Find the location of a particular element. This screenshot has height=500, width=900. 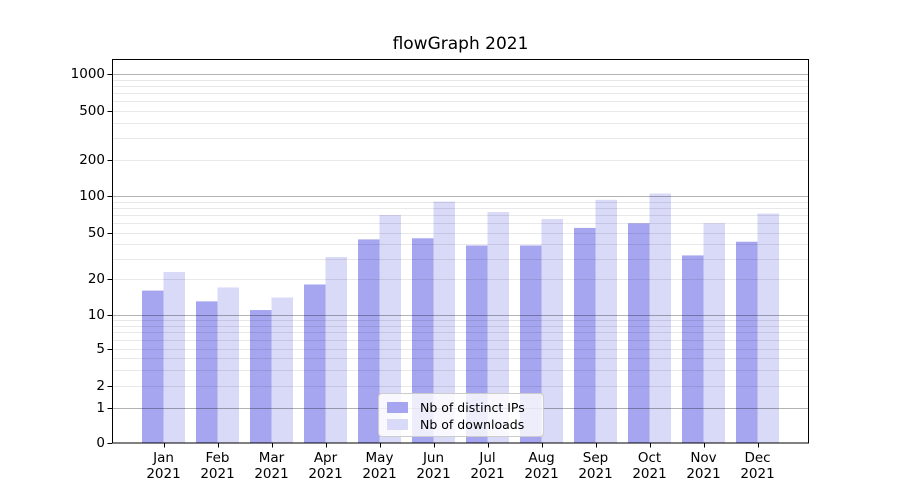

month-label: Nov is located at coordinates (703, 458).